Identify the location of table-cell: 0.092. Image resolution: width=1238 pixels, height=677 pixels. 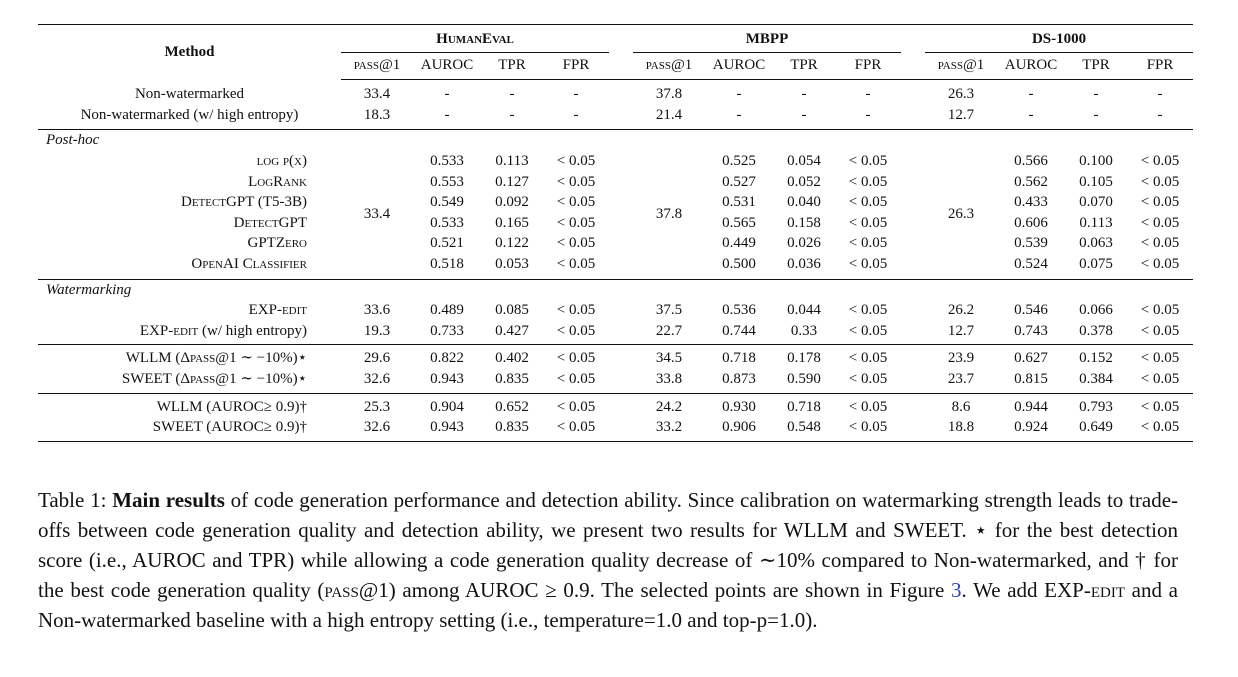
(512, 202).